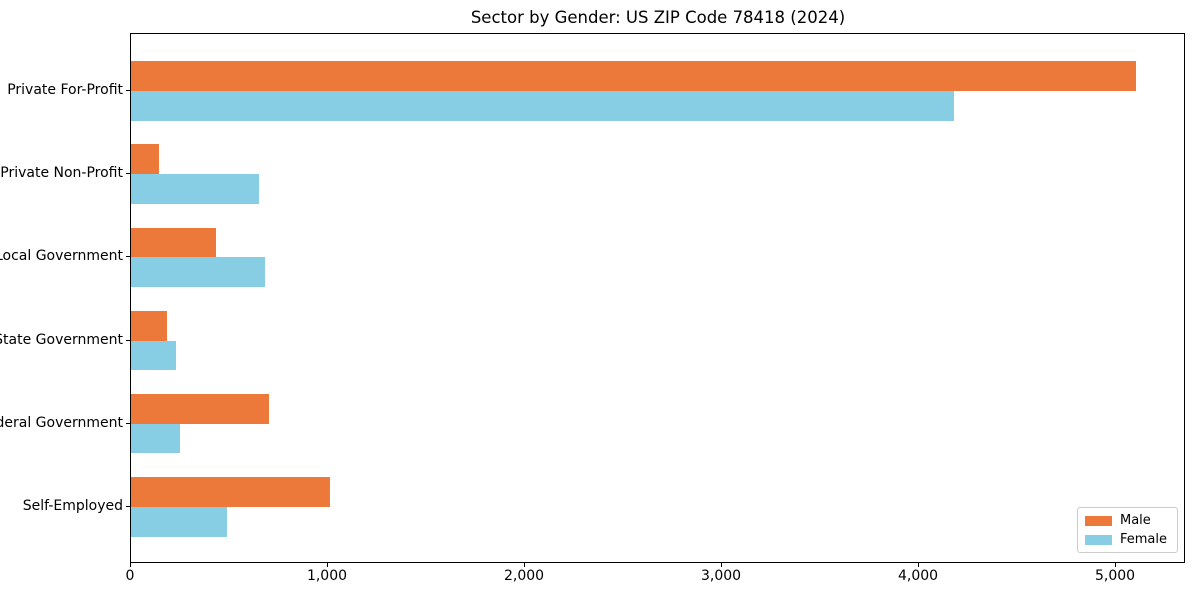  I want to click on x-axis-tick-label: 4,000, so click(918, 576).